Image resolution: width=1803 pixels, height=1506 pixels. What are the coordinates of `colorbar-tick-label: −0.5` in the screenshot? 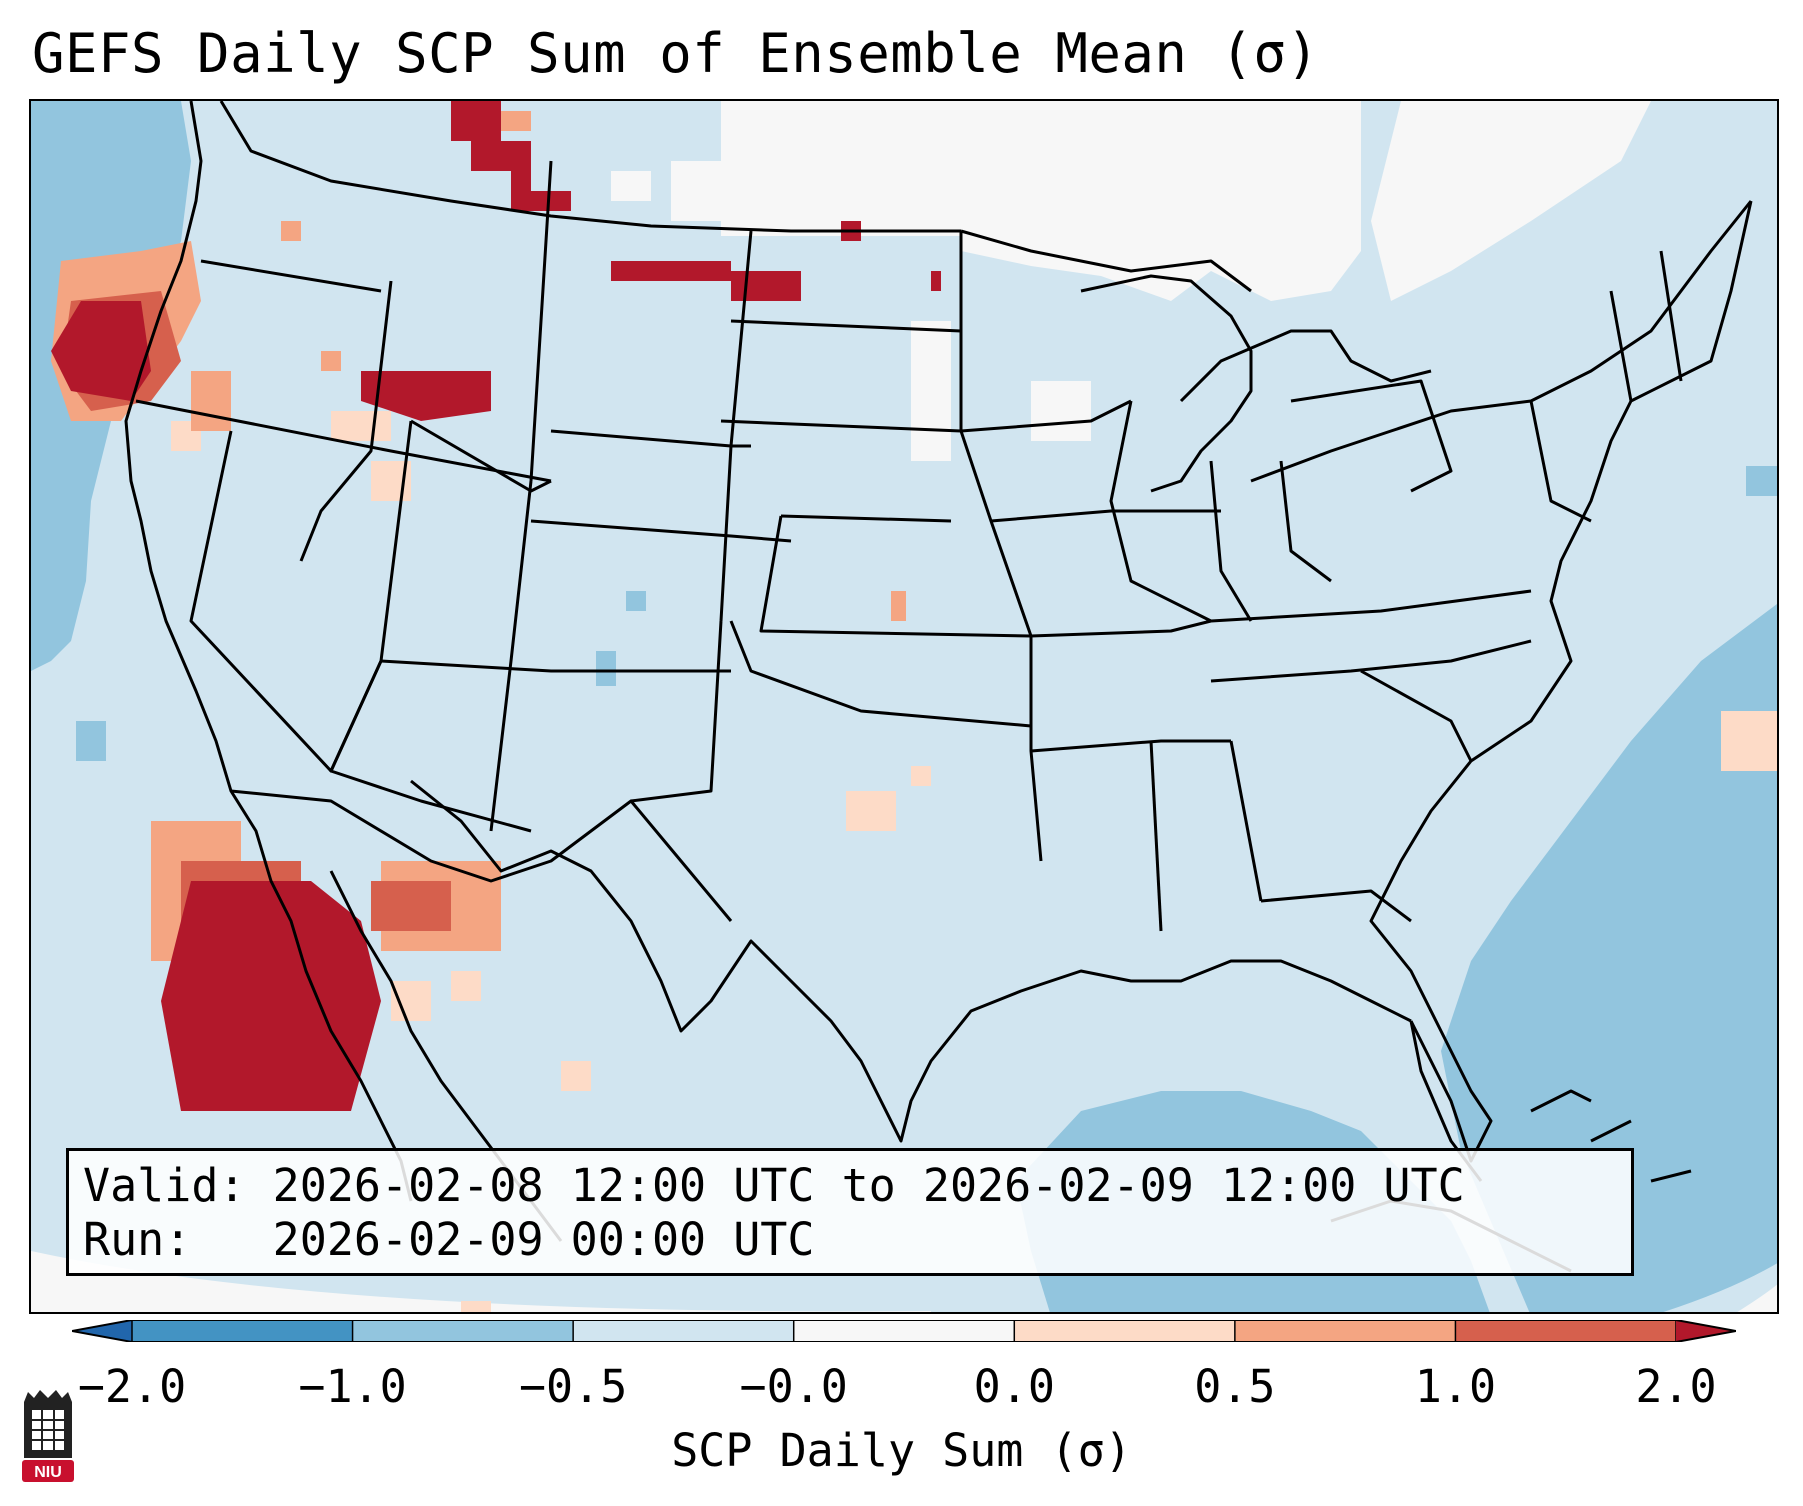 It's located at (573, 1386).